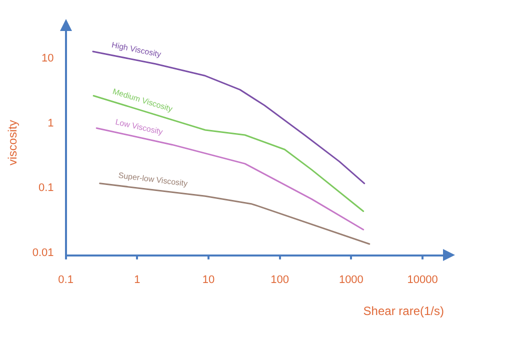 Image resolution: width=514 pixels, height=337 pixels. I want to click on x-tick-label: 0.1, so click(66, 280).